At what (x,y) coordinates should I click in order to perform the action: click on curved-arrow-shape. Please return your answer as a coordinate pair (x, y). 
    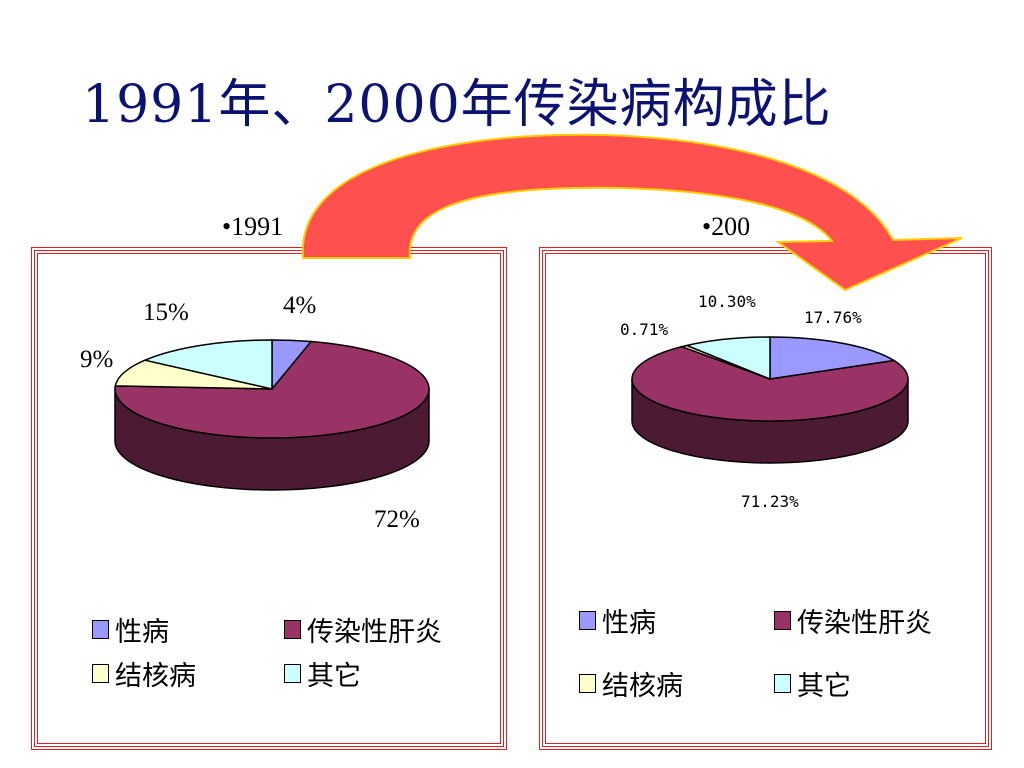
    Looking at the image, I should click on (632, 212).